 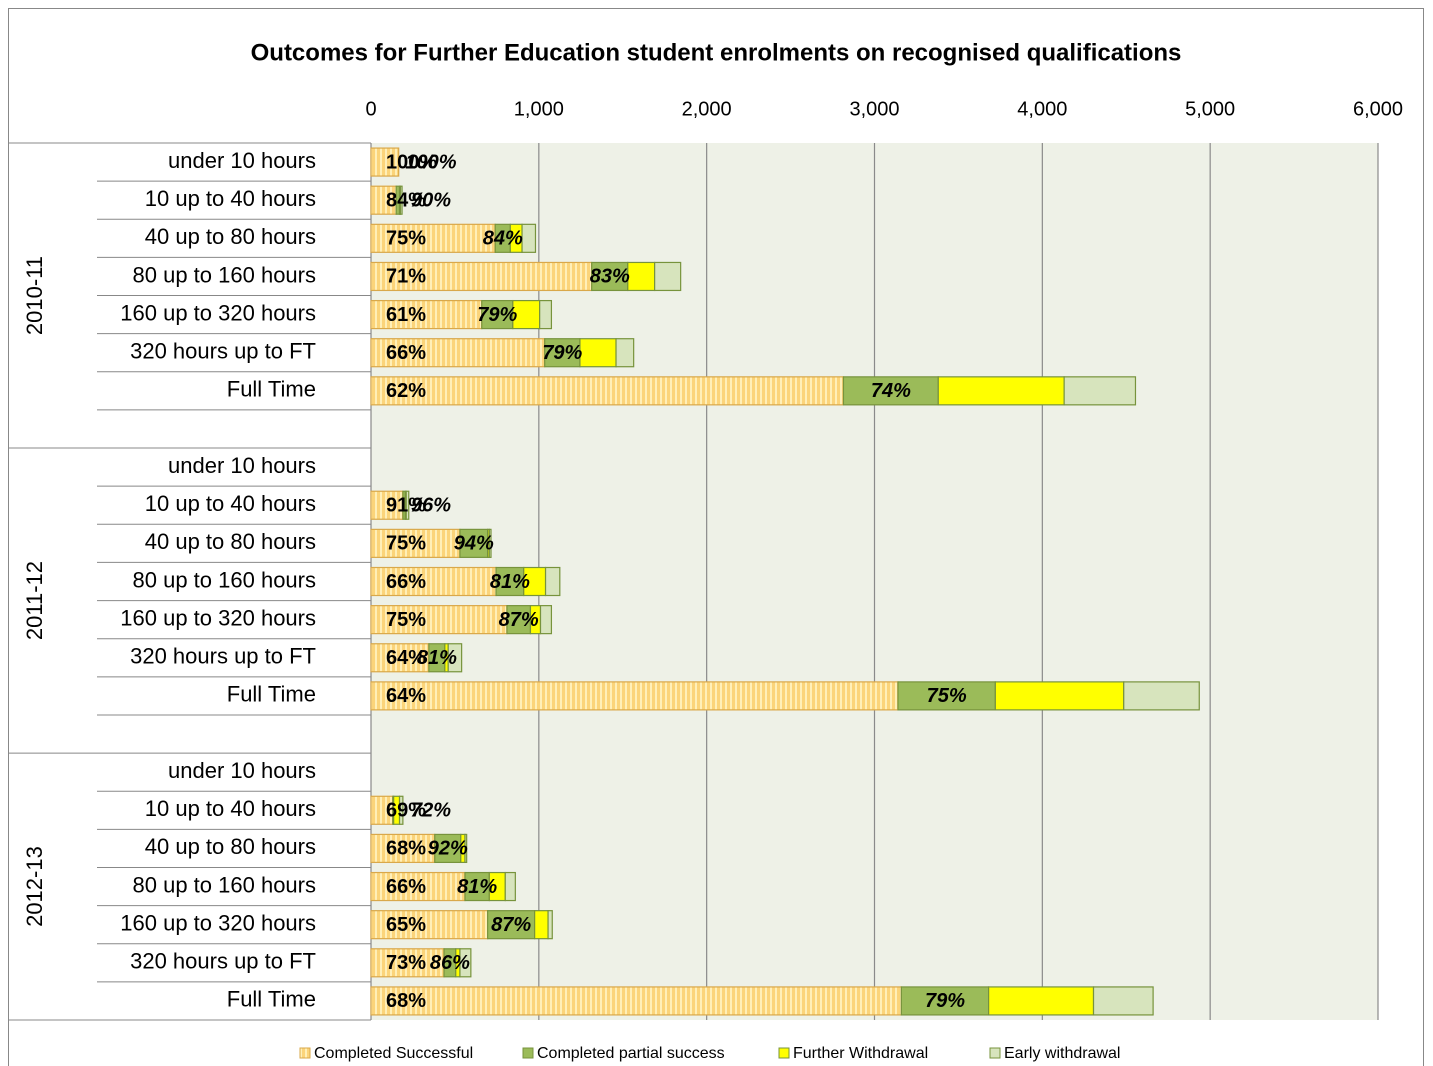 I want to click on completion-label: 92%, so click(x=448, y=849).